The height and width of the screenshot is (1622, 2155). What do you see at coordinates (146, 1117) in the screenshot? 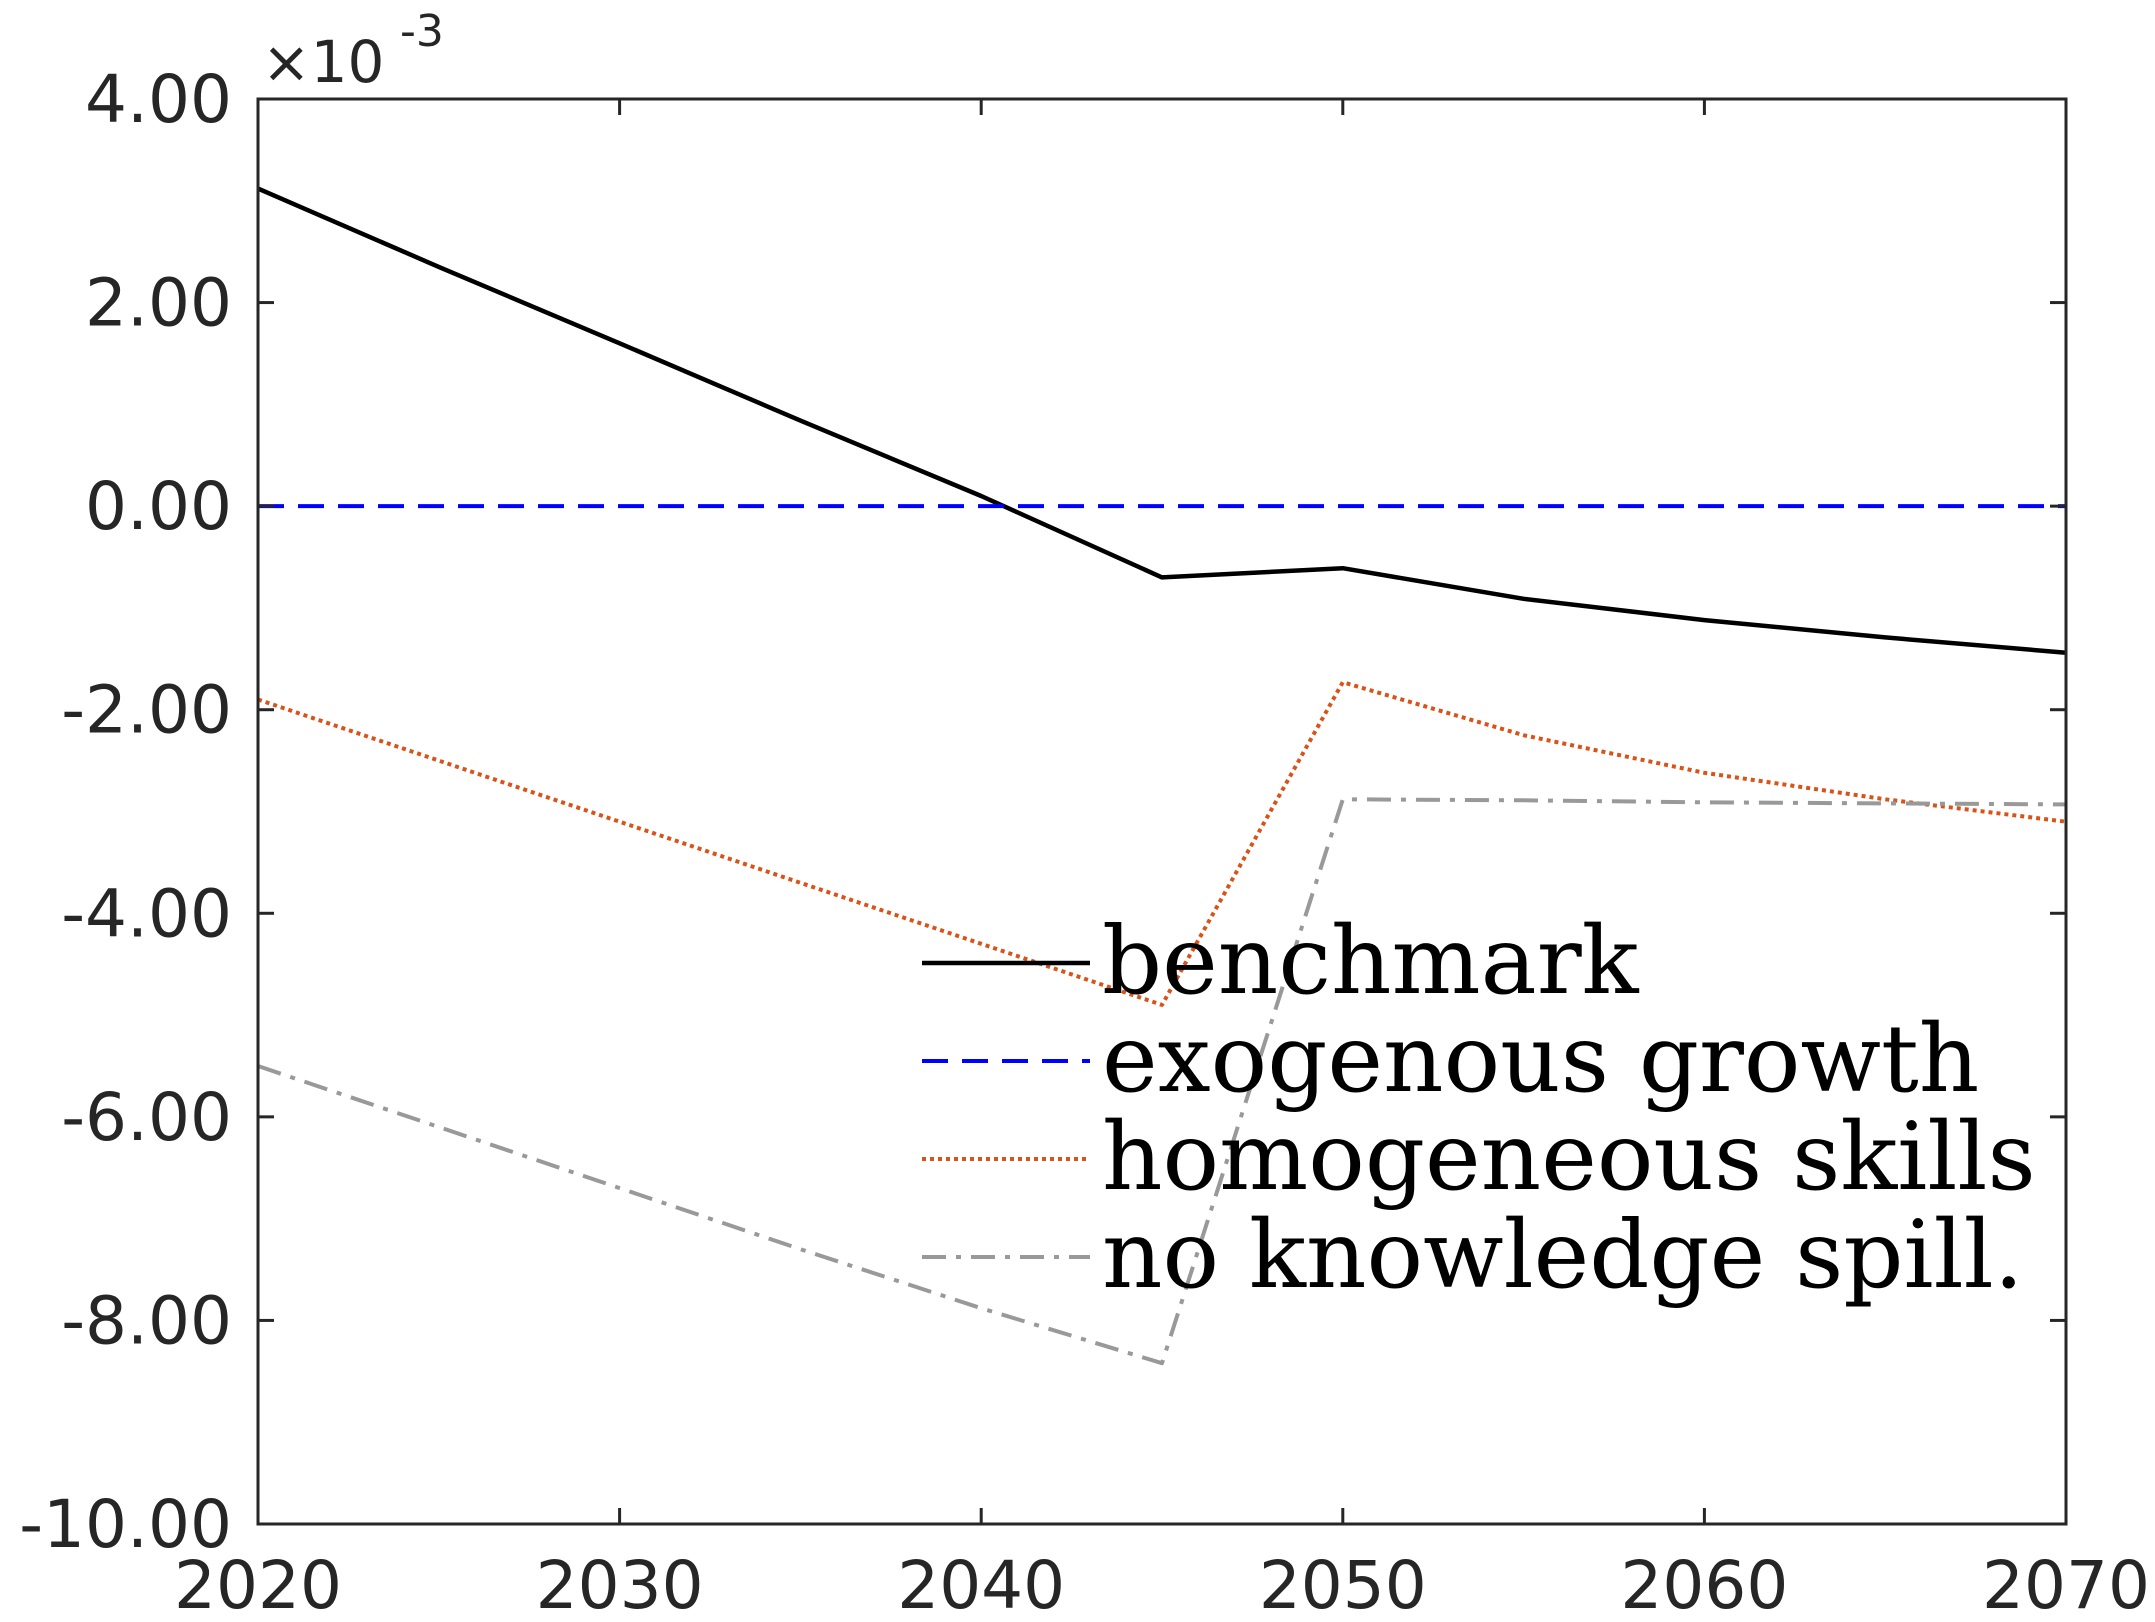
I see `y-tick-label: -6.00` at bounding box center [146, 1117].